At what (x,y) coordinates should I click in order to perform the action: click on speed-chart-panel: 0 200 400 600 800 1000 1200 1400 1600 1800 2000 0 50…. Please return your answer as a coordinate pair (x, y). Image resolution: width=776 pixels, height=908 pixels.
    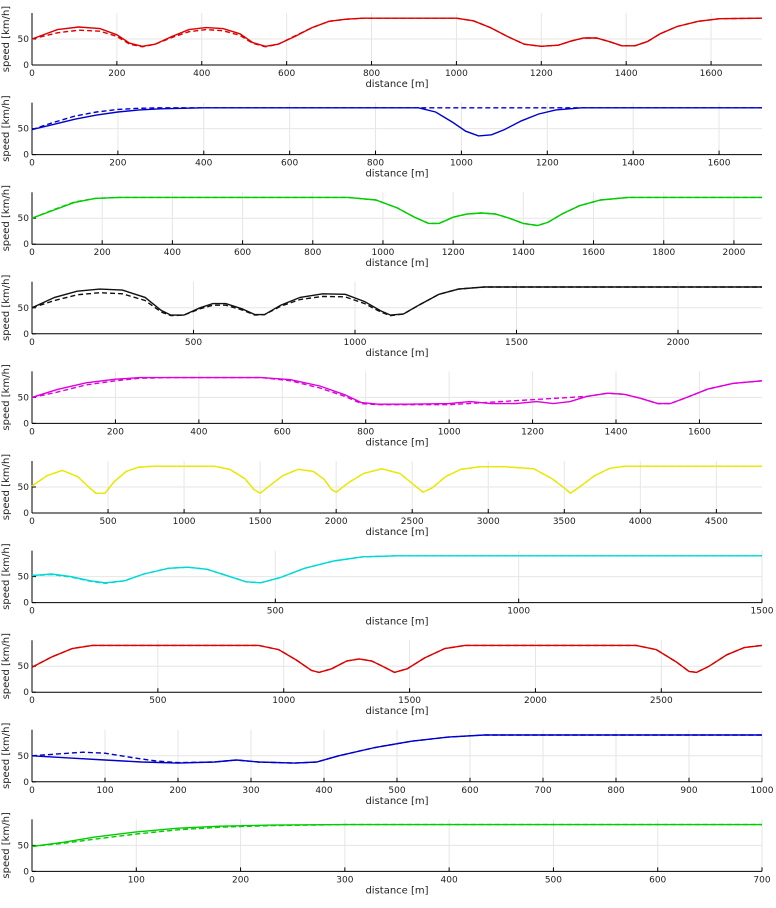
    Looking at the image, I should click on (381, 227).